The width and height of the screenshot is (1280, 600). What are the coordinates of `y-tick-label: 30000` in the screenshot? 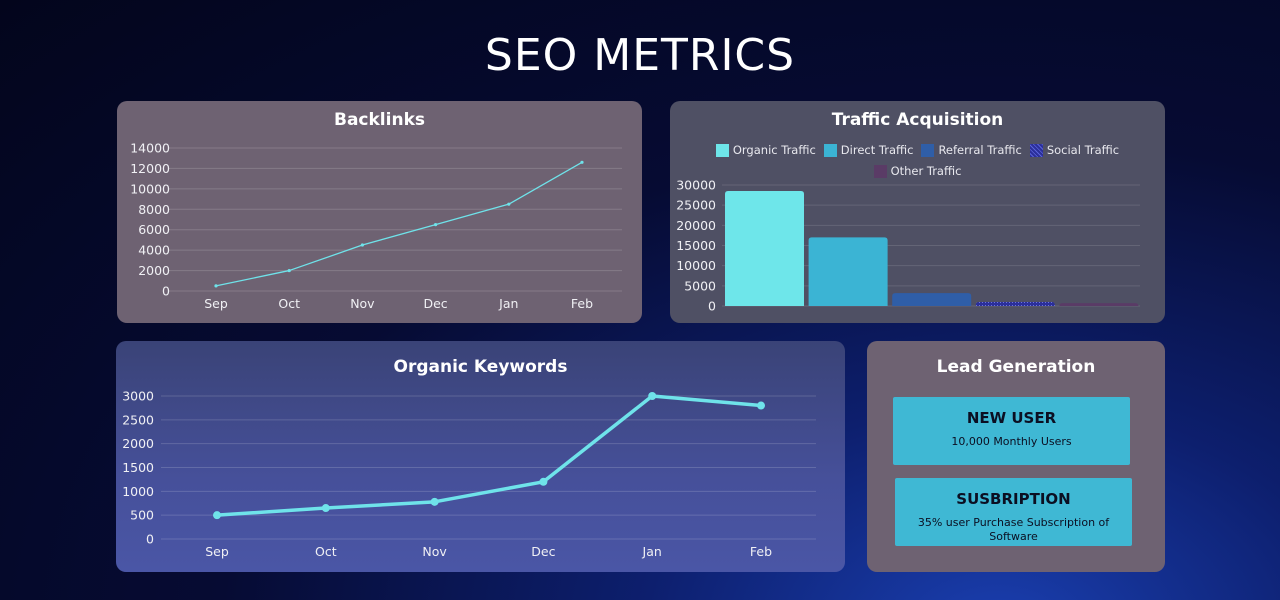 It's located at (696, 185).